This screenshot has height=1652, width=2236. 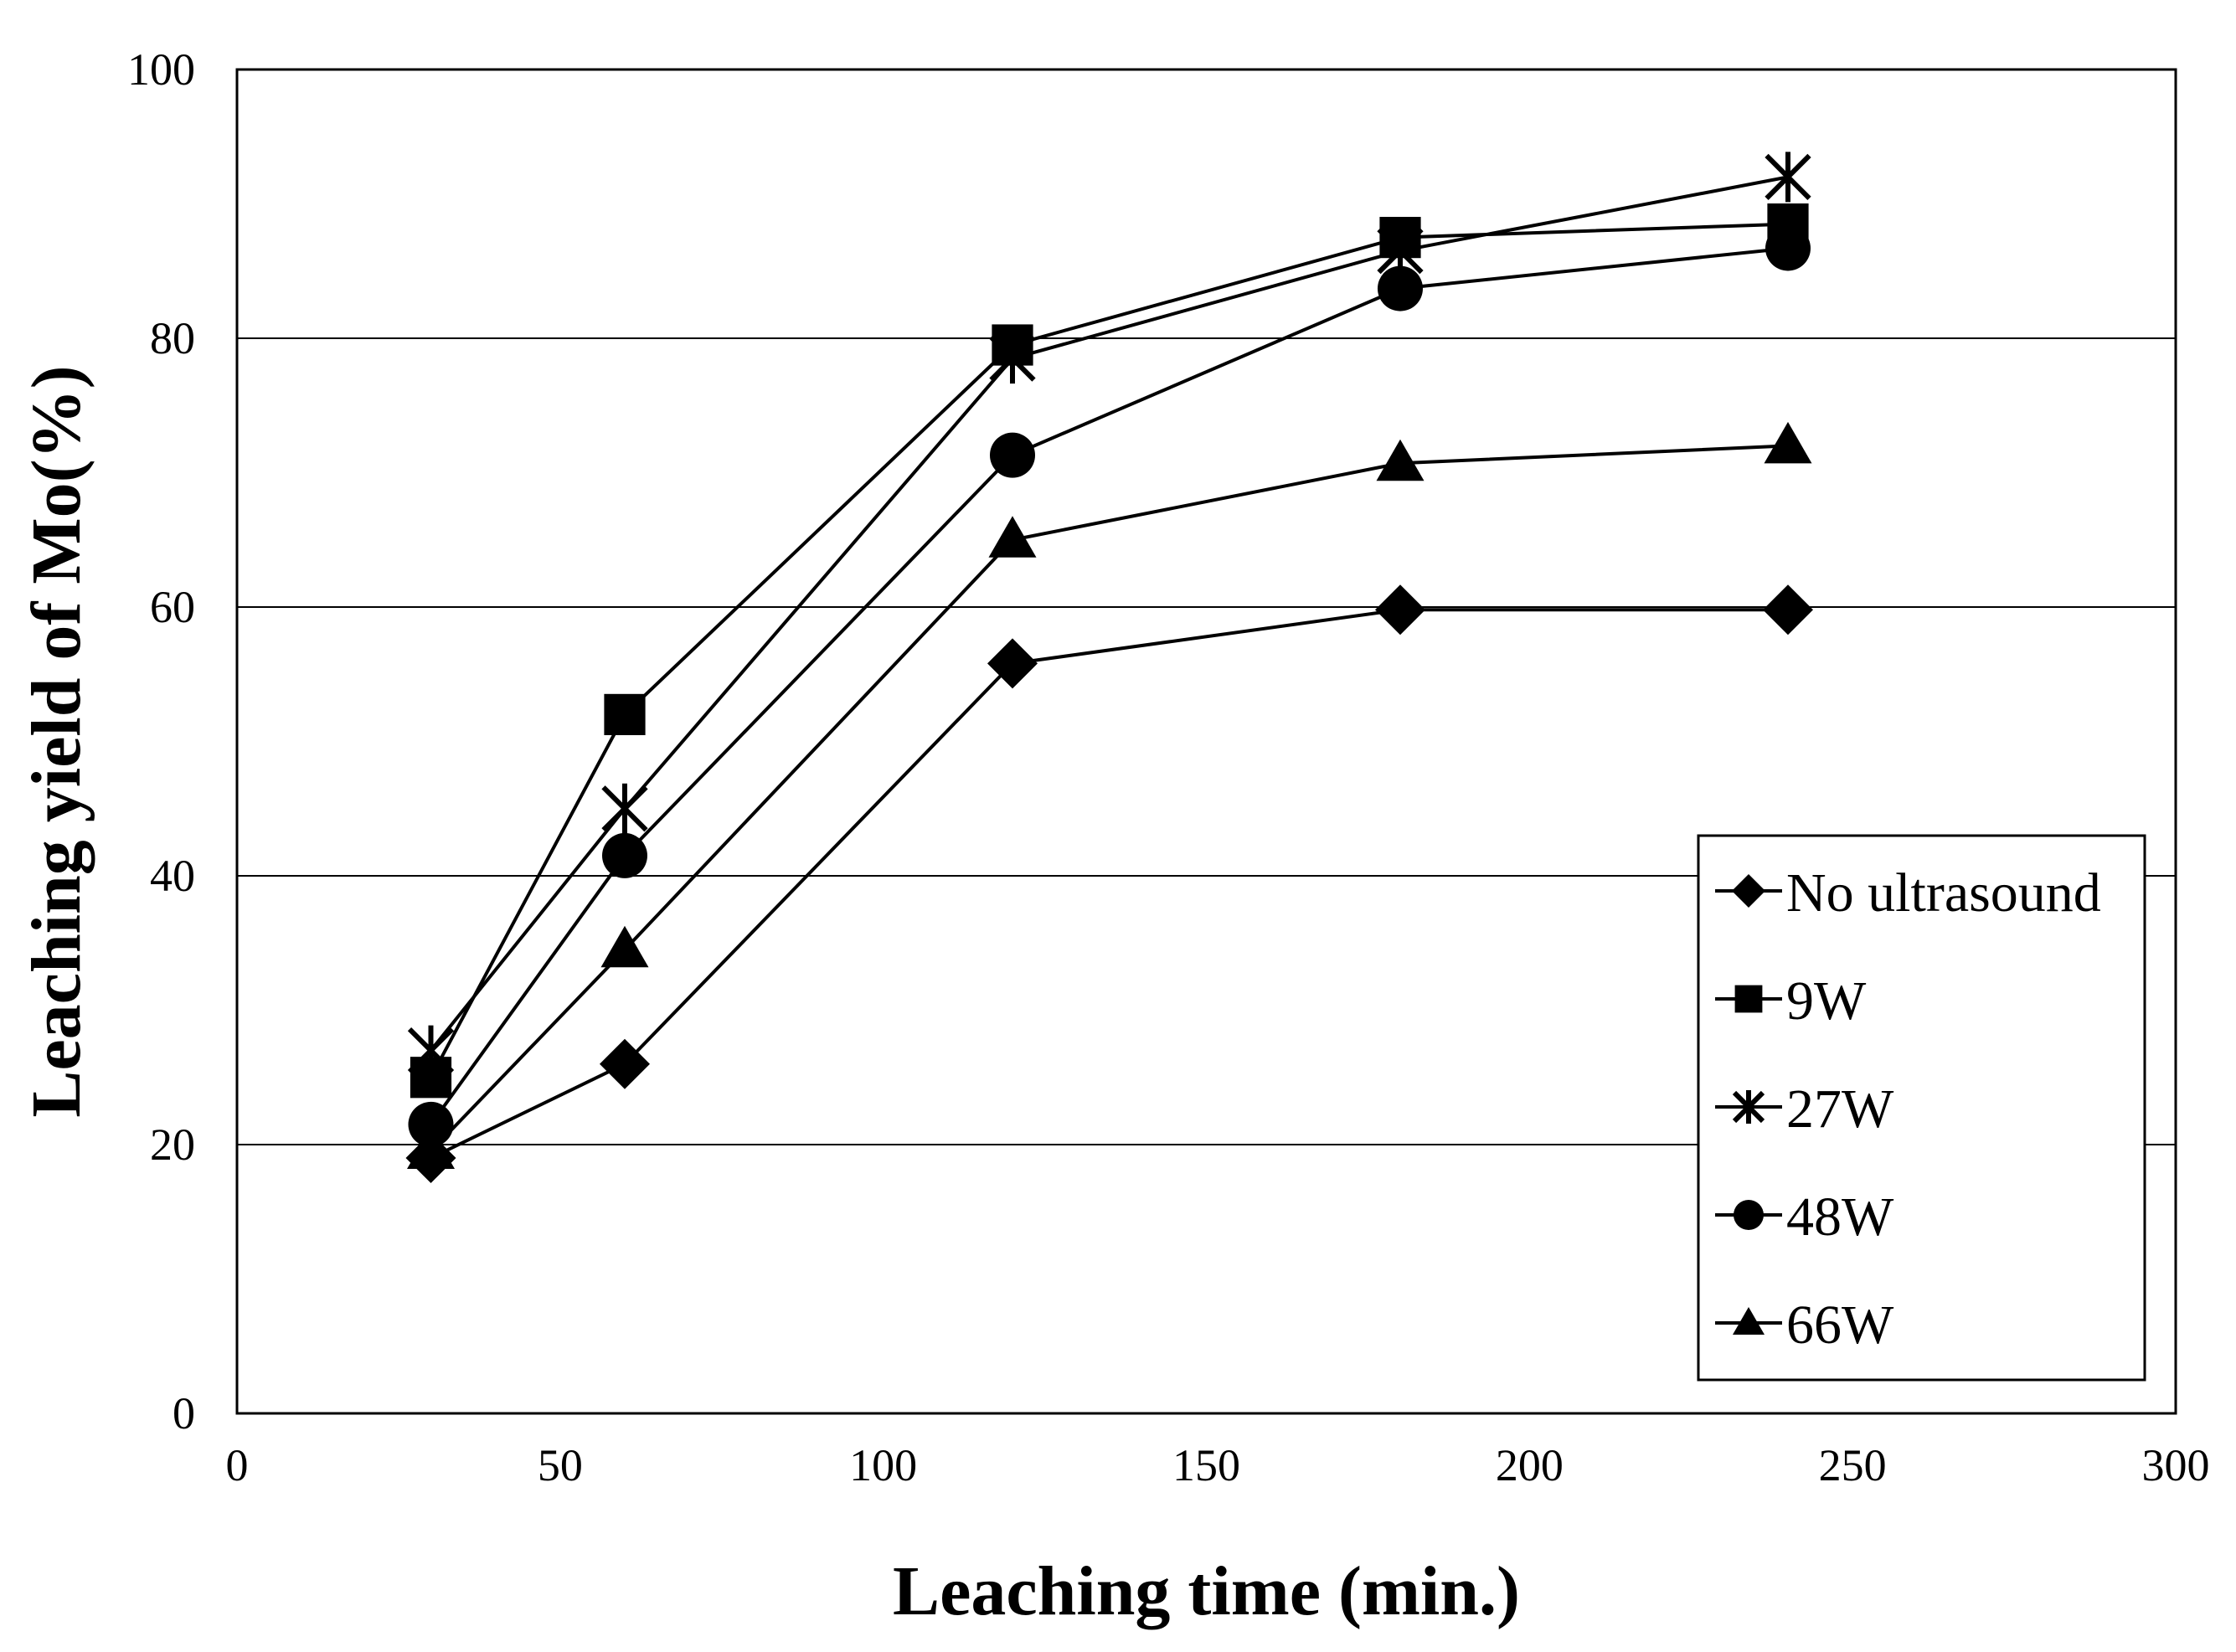 I want to click on x-tick-label: 50, so click(x=561, y=1465).